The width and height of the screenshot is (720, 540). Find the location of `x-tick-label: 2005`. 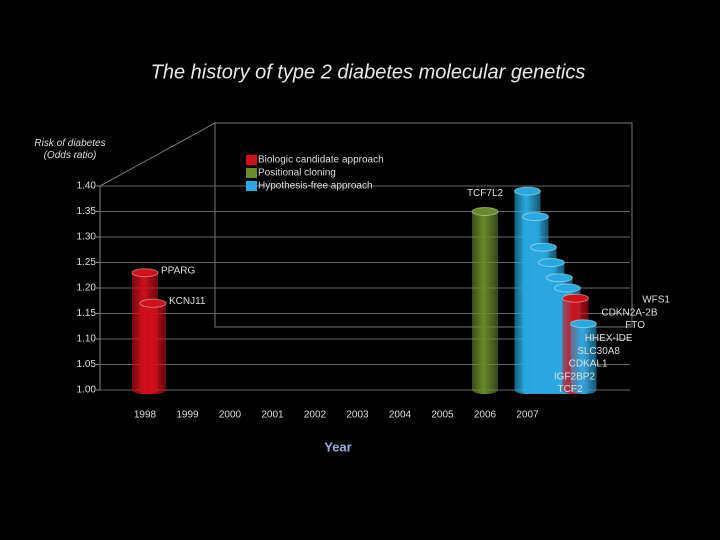

x-tick-label: 2005 is located at coordinates (442, 415).